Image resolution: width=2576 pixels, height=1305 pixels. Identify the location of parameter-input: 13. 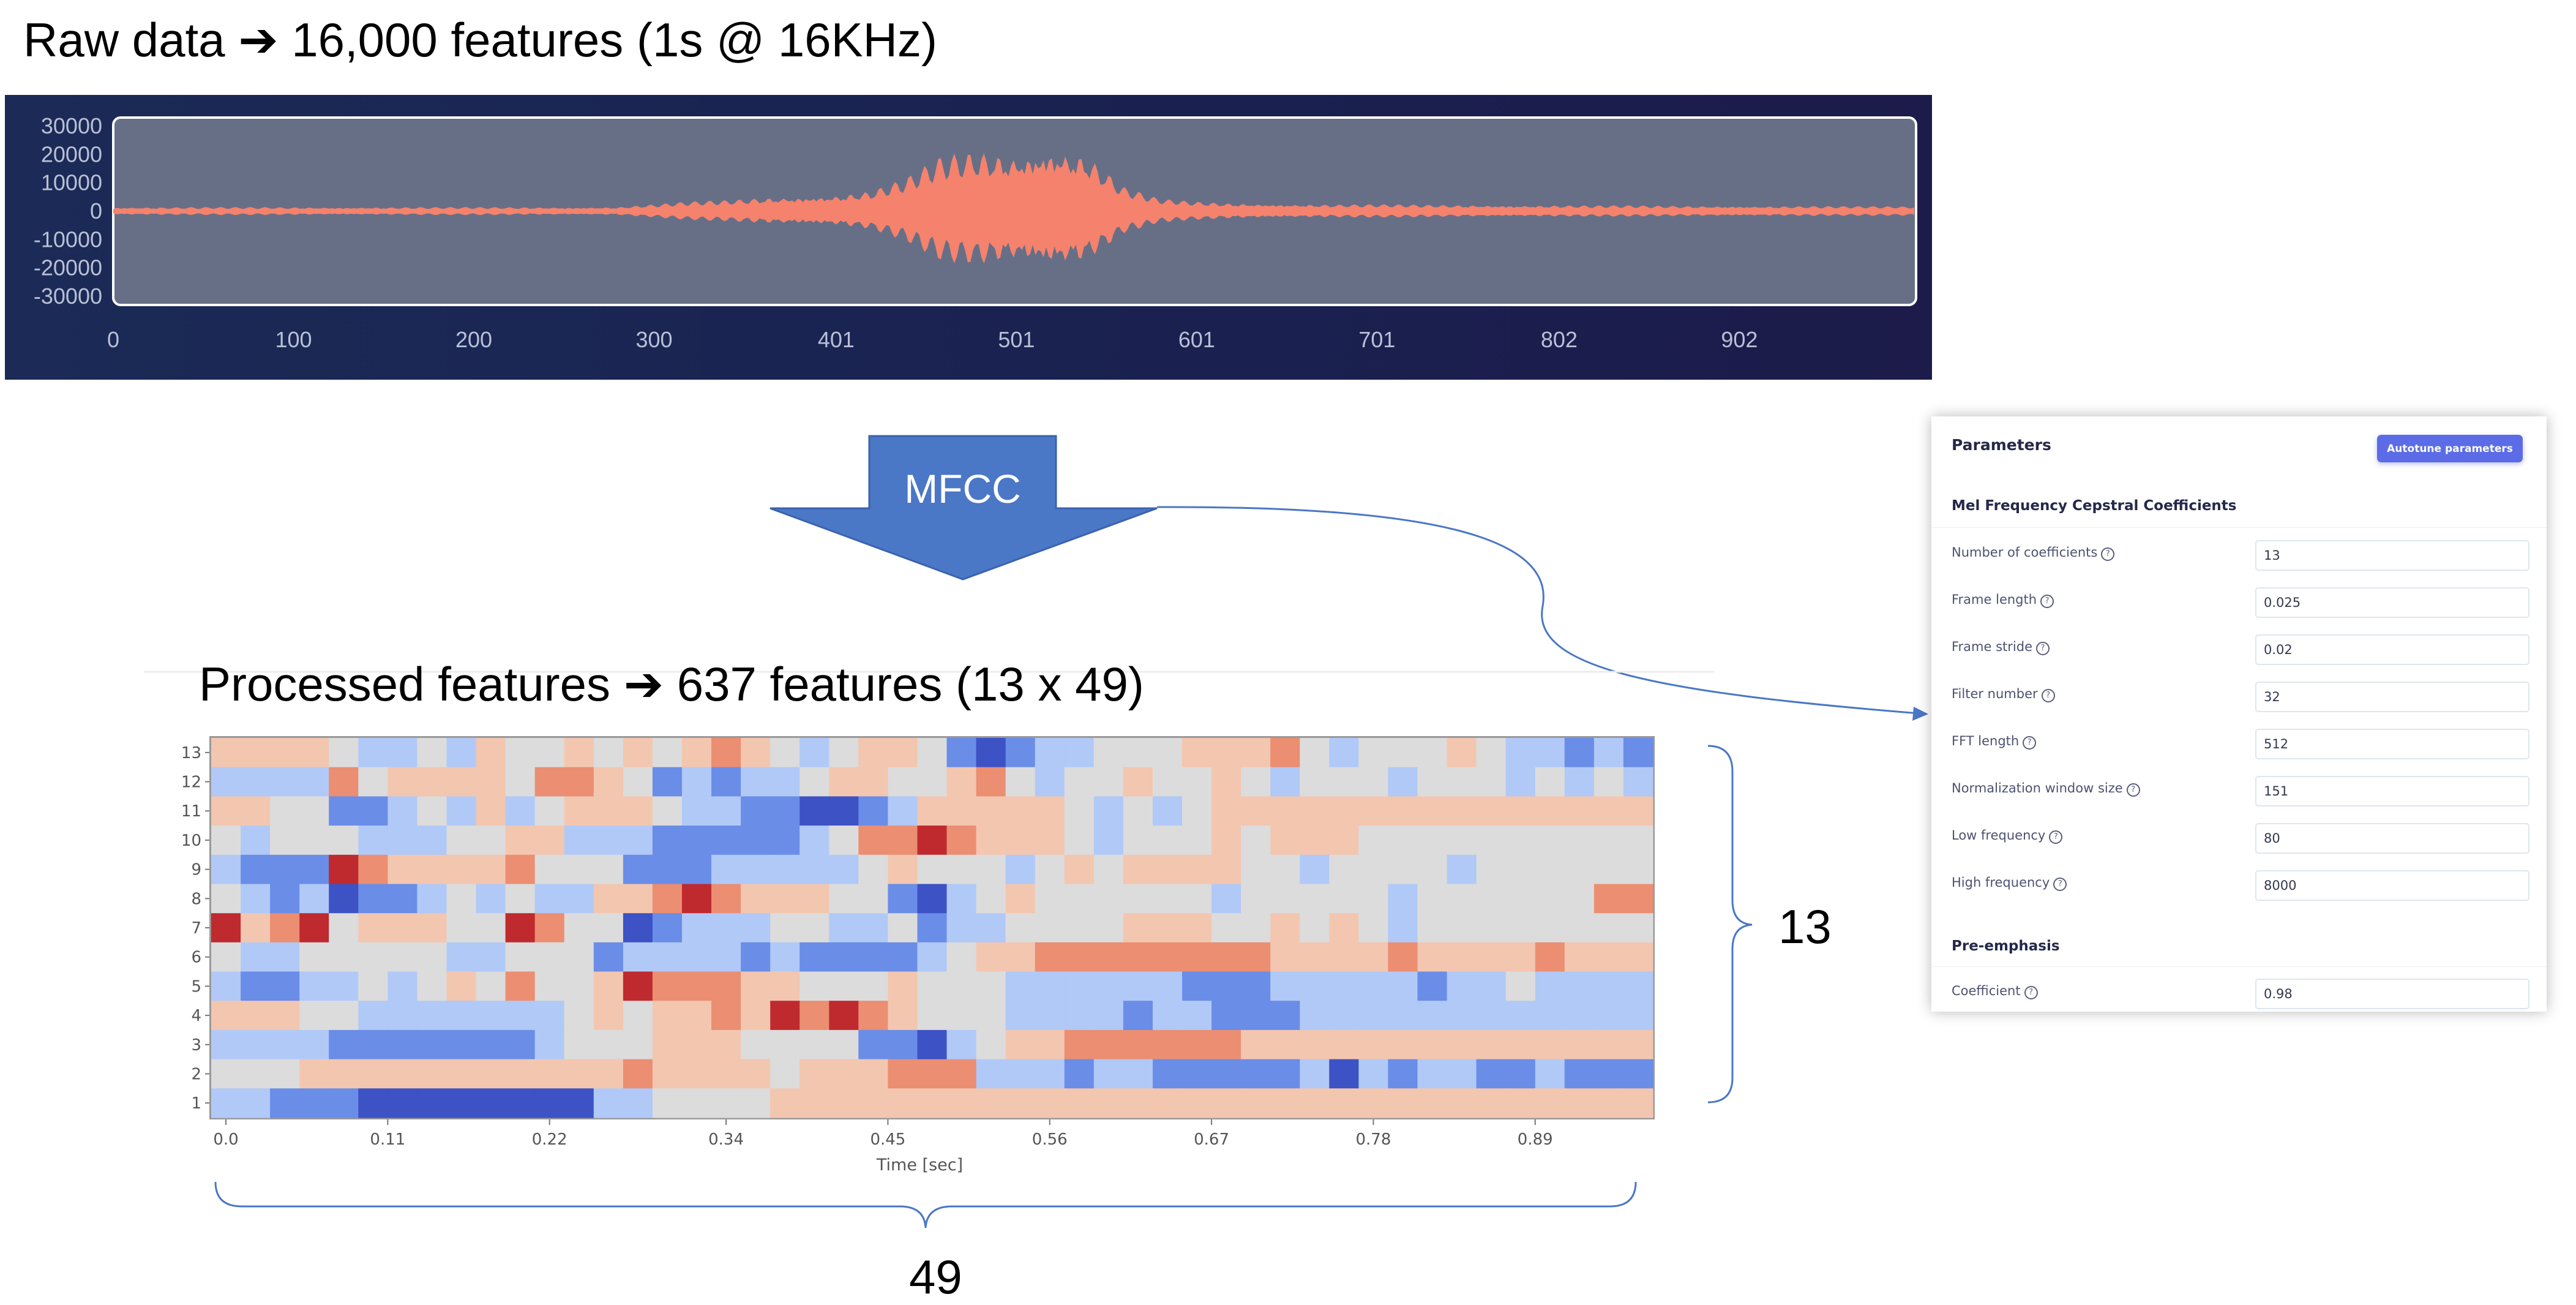
(2392, 555).